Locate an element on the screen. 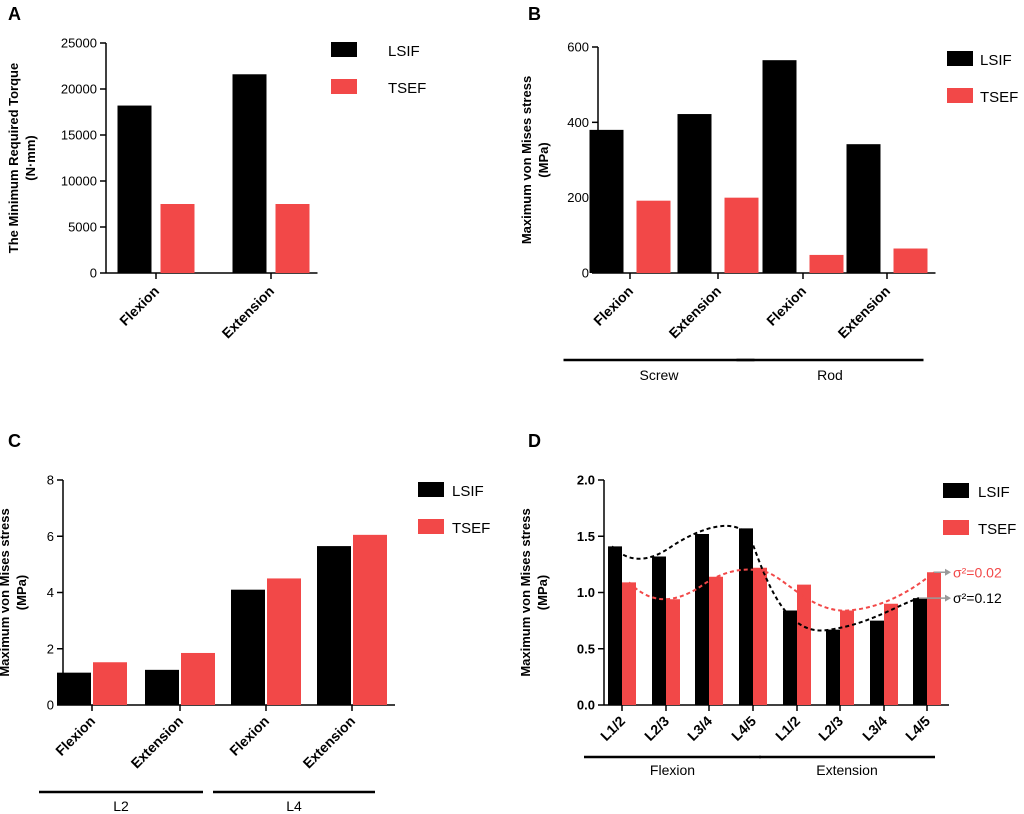 This screenshot has width=1024, height=814. x-tick-label: L2/3 is located at coordinates (656, 728).